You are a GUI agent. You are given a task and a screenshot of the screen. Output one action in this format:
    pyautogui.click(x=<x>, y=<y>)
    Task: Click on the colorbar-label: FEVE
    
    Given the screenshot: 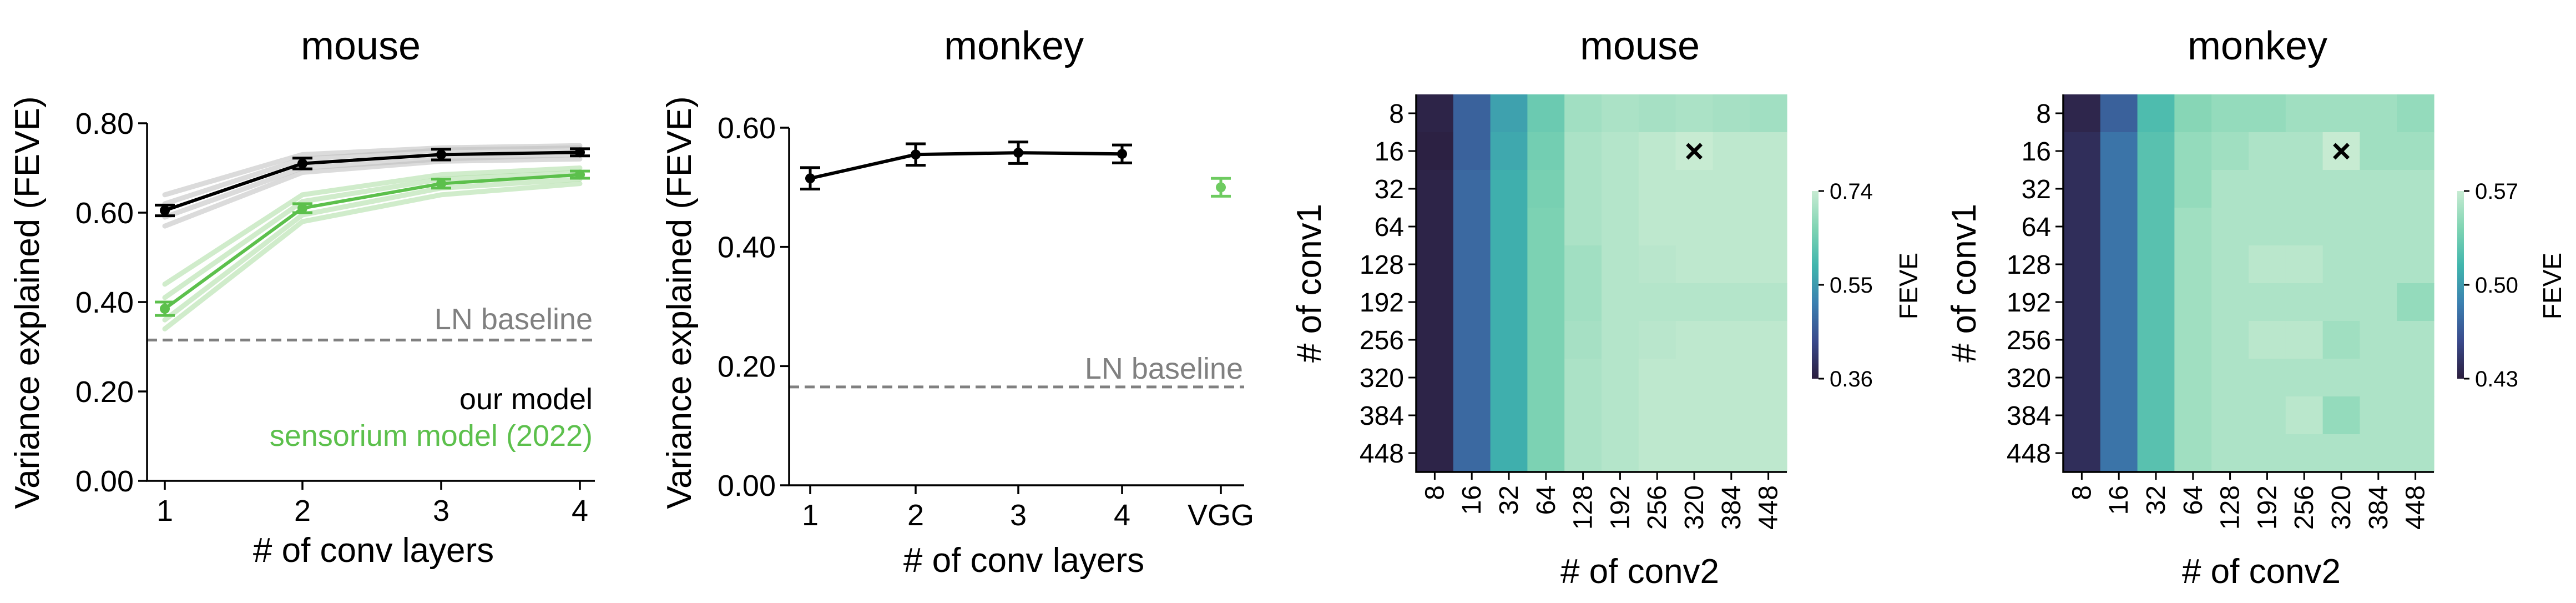 What is the action you would take?
    pyautogui.click(x=1908, y=286)
    